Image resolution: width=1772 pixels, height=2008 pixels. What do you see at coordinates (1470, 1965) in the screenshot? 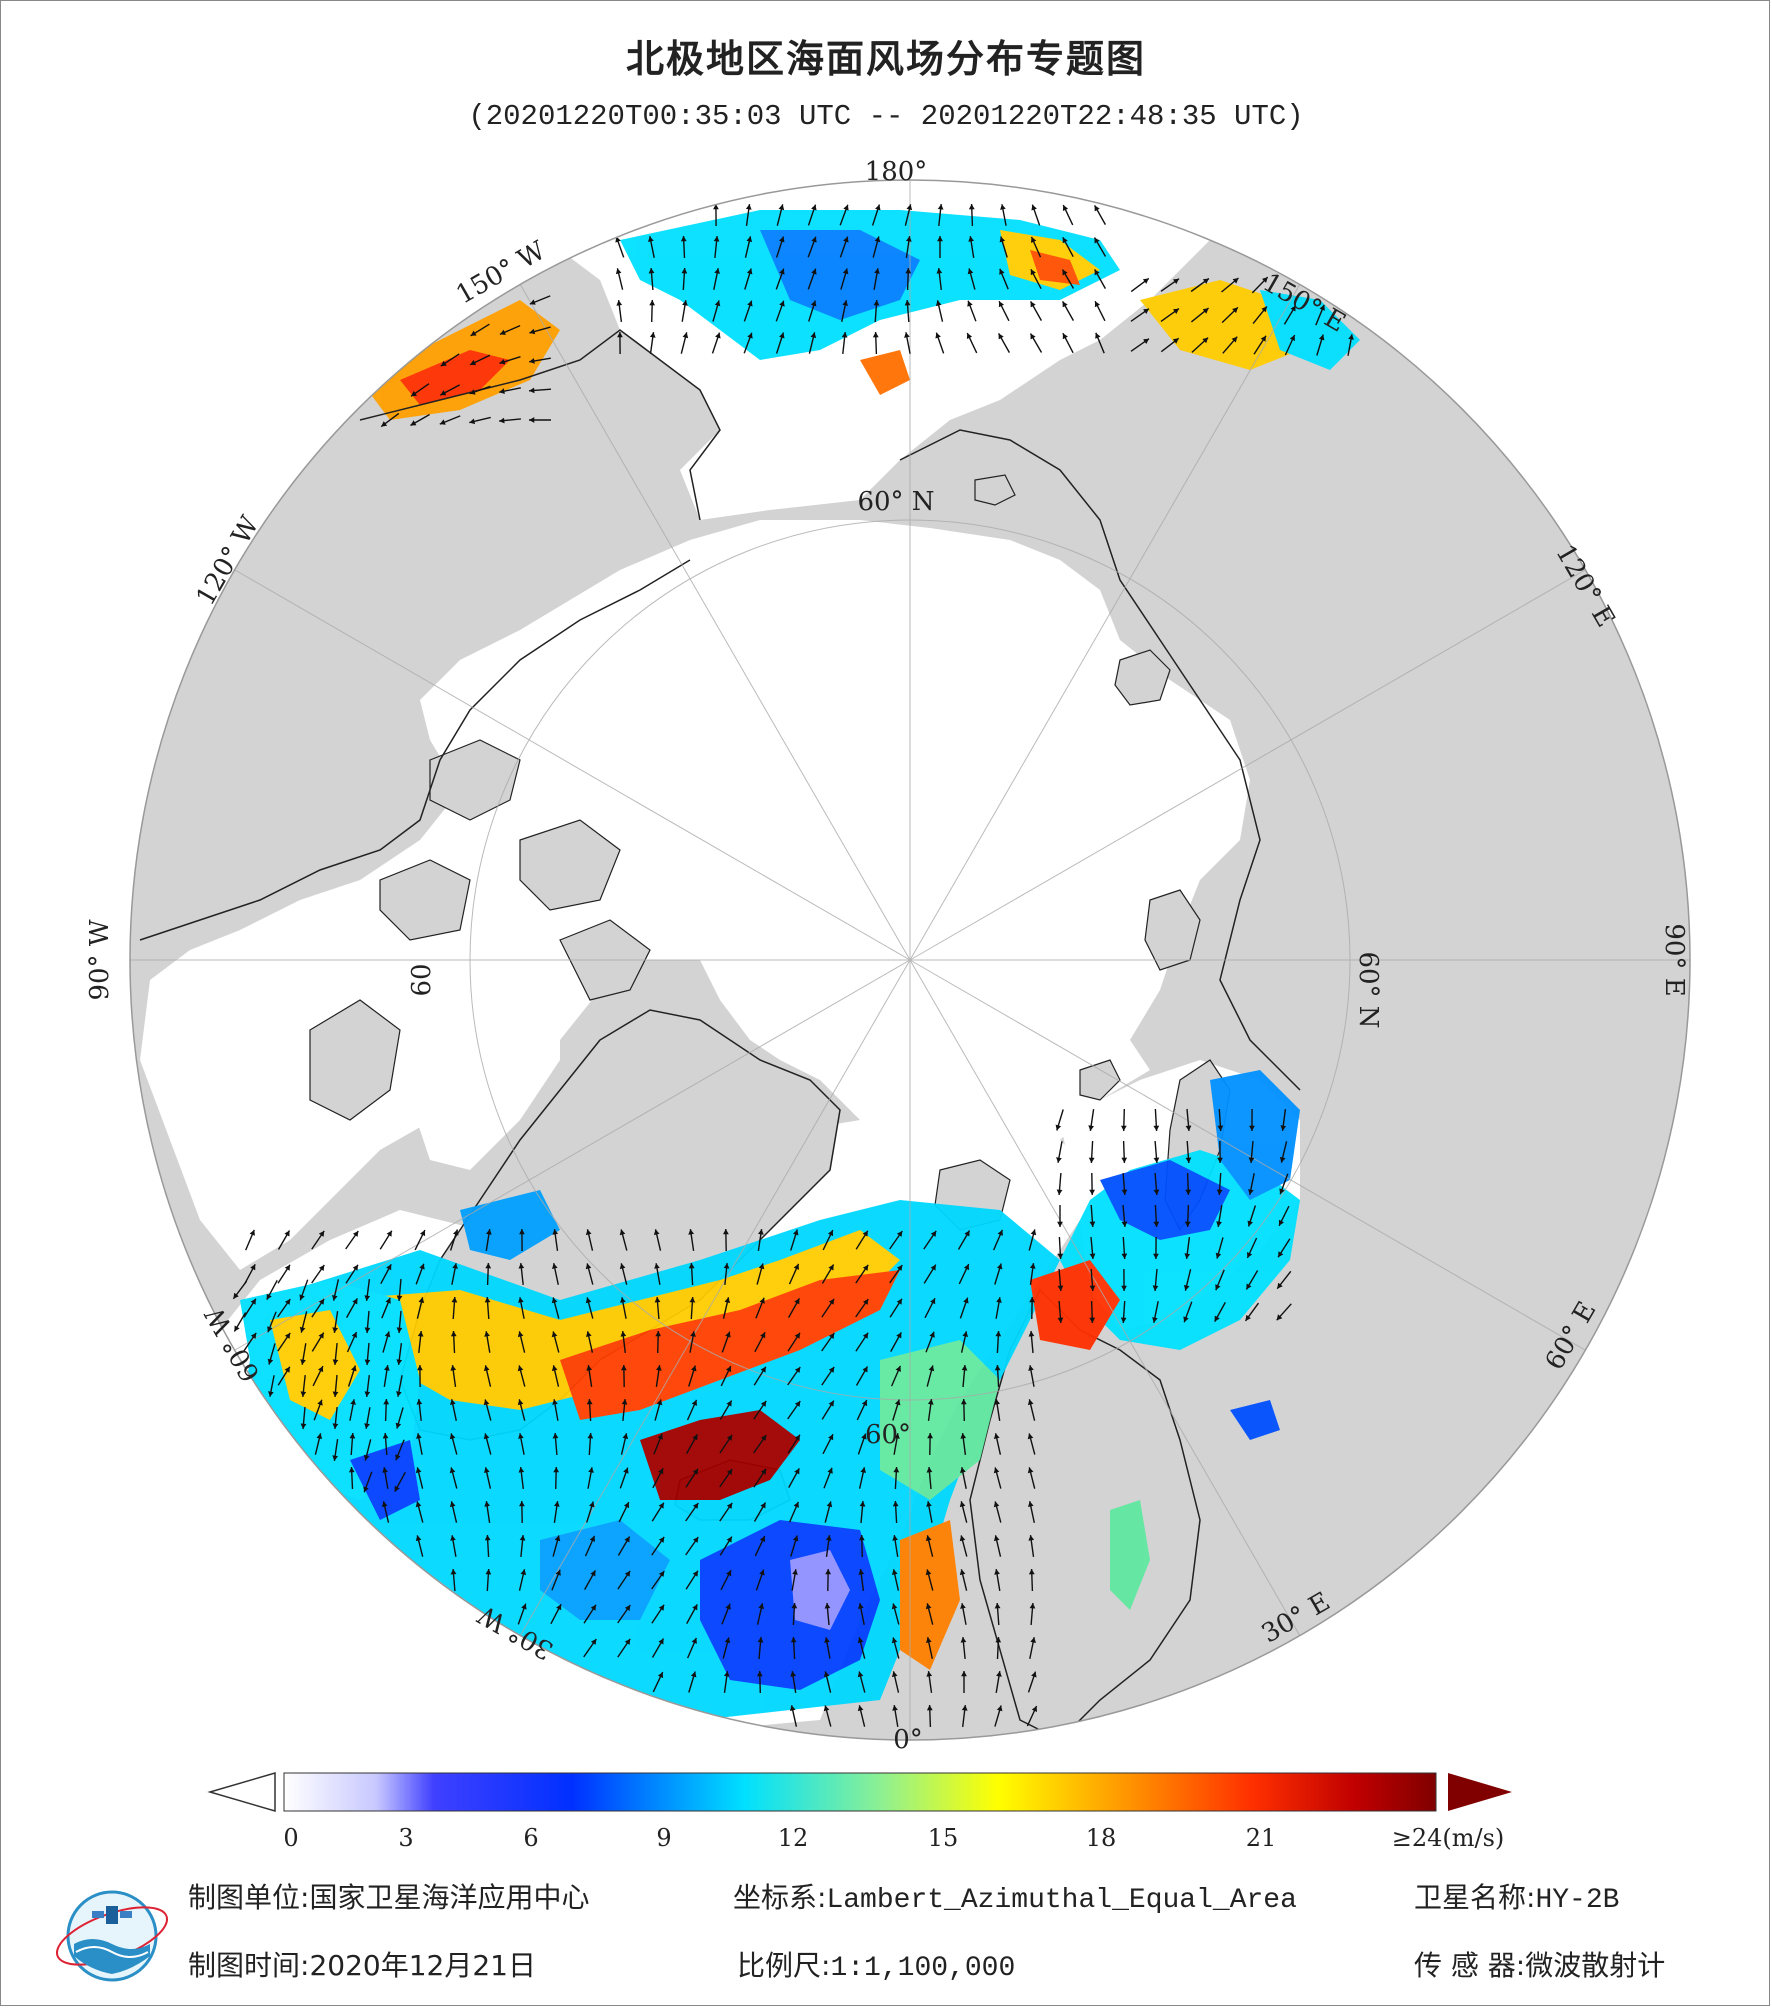
I see `footer-sensor-label: 传 感 器:` at bounding box center [1470, 1965].